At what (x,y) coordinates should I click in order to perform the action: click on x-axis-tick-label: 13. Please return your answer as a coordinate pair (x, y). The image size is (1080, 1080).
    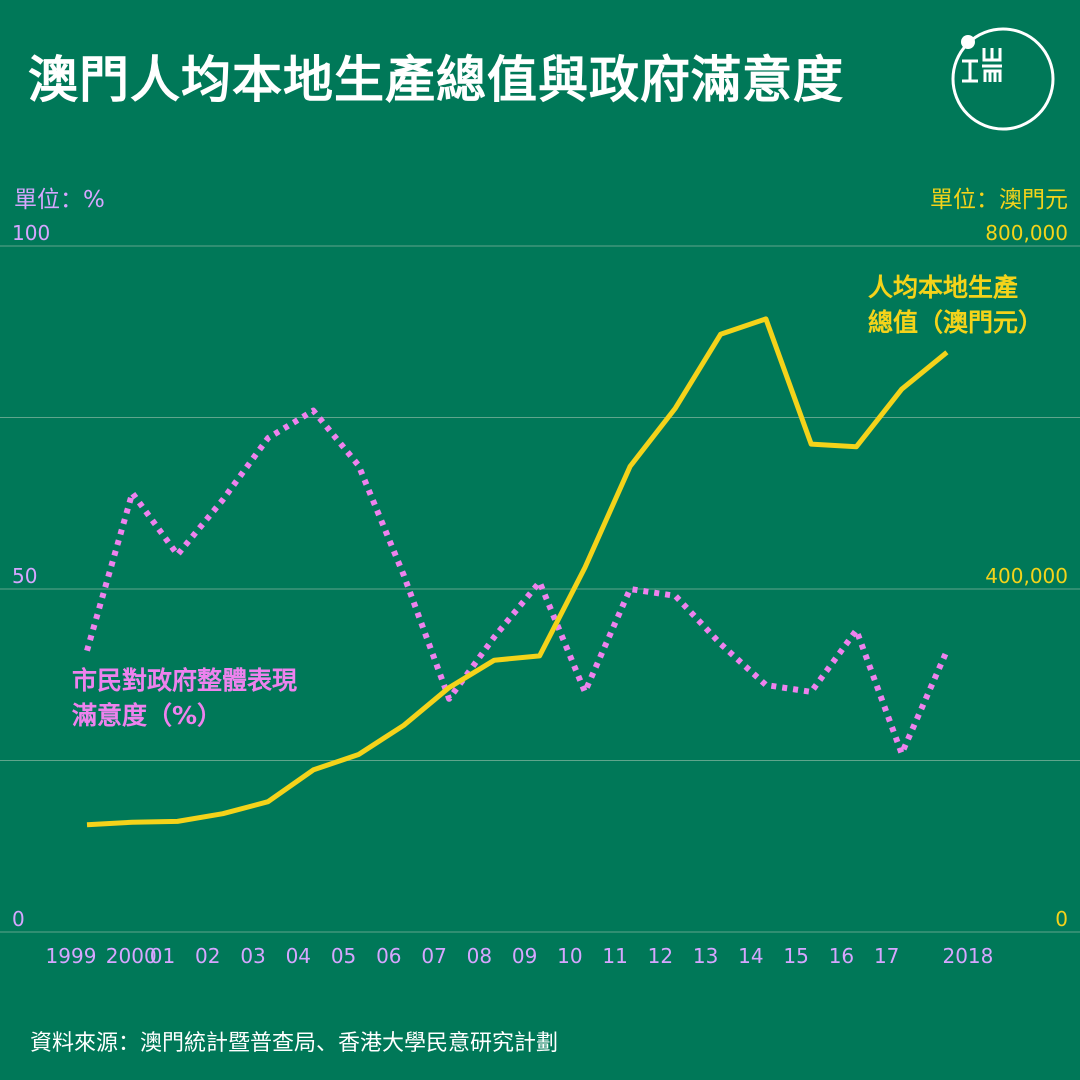
    Looking at the image, I should click on (705, 956).